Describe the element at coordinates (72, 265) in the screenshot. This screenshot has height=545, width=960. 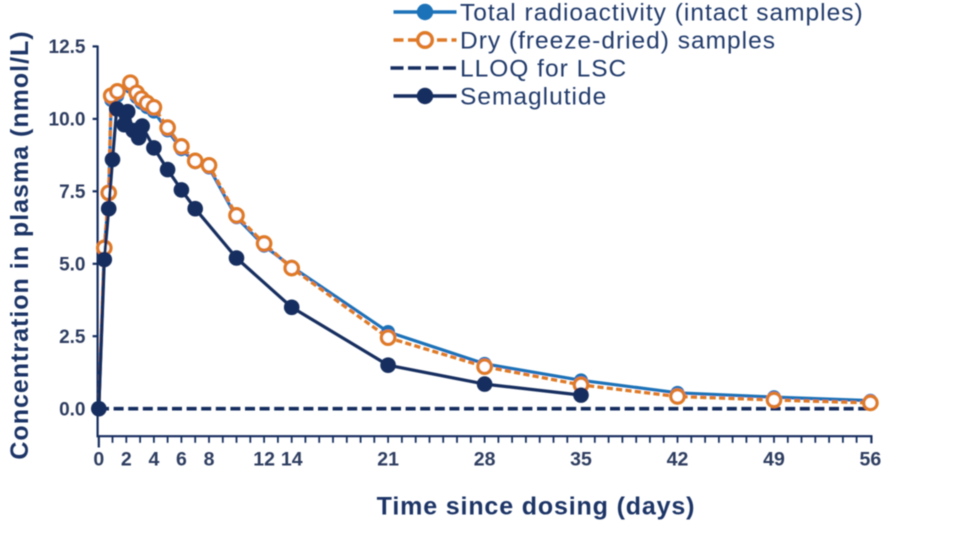
I see `svg-text: 5.0` at that location.